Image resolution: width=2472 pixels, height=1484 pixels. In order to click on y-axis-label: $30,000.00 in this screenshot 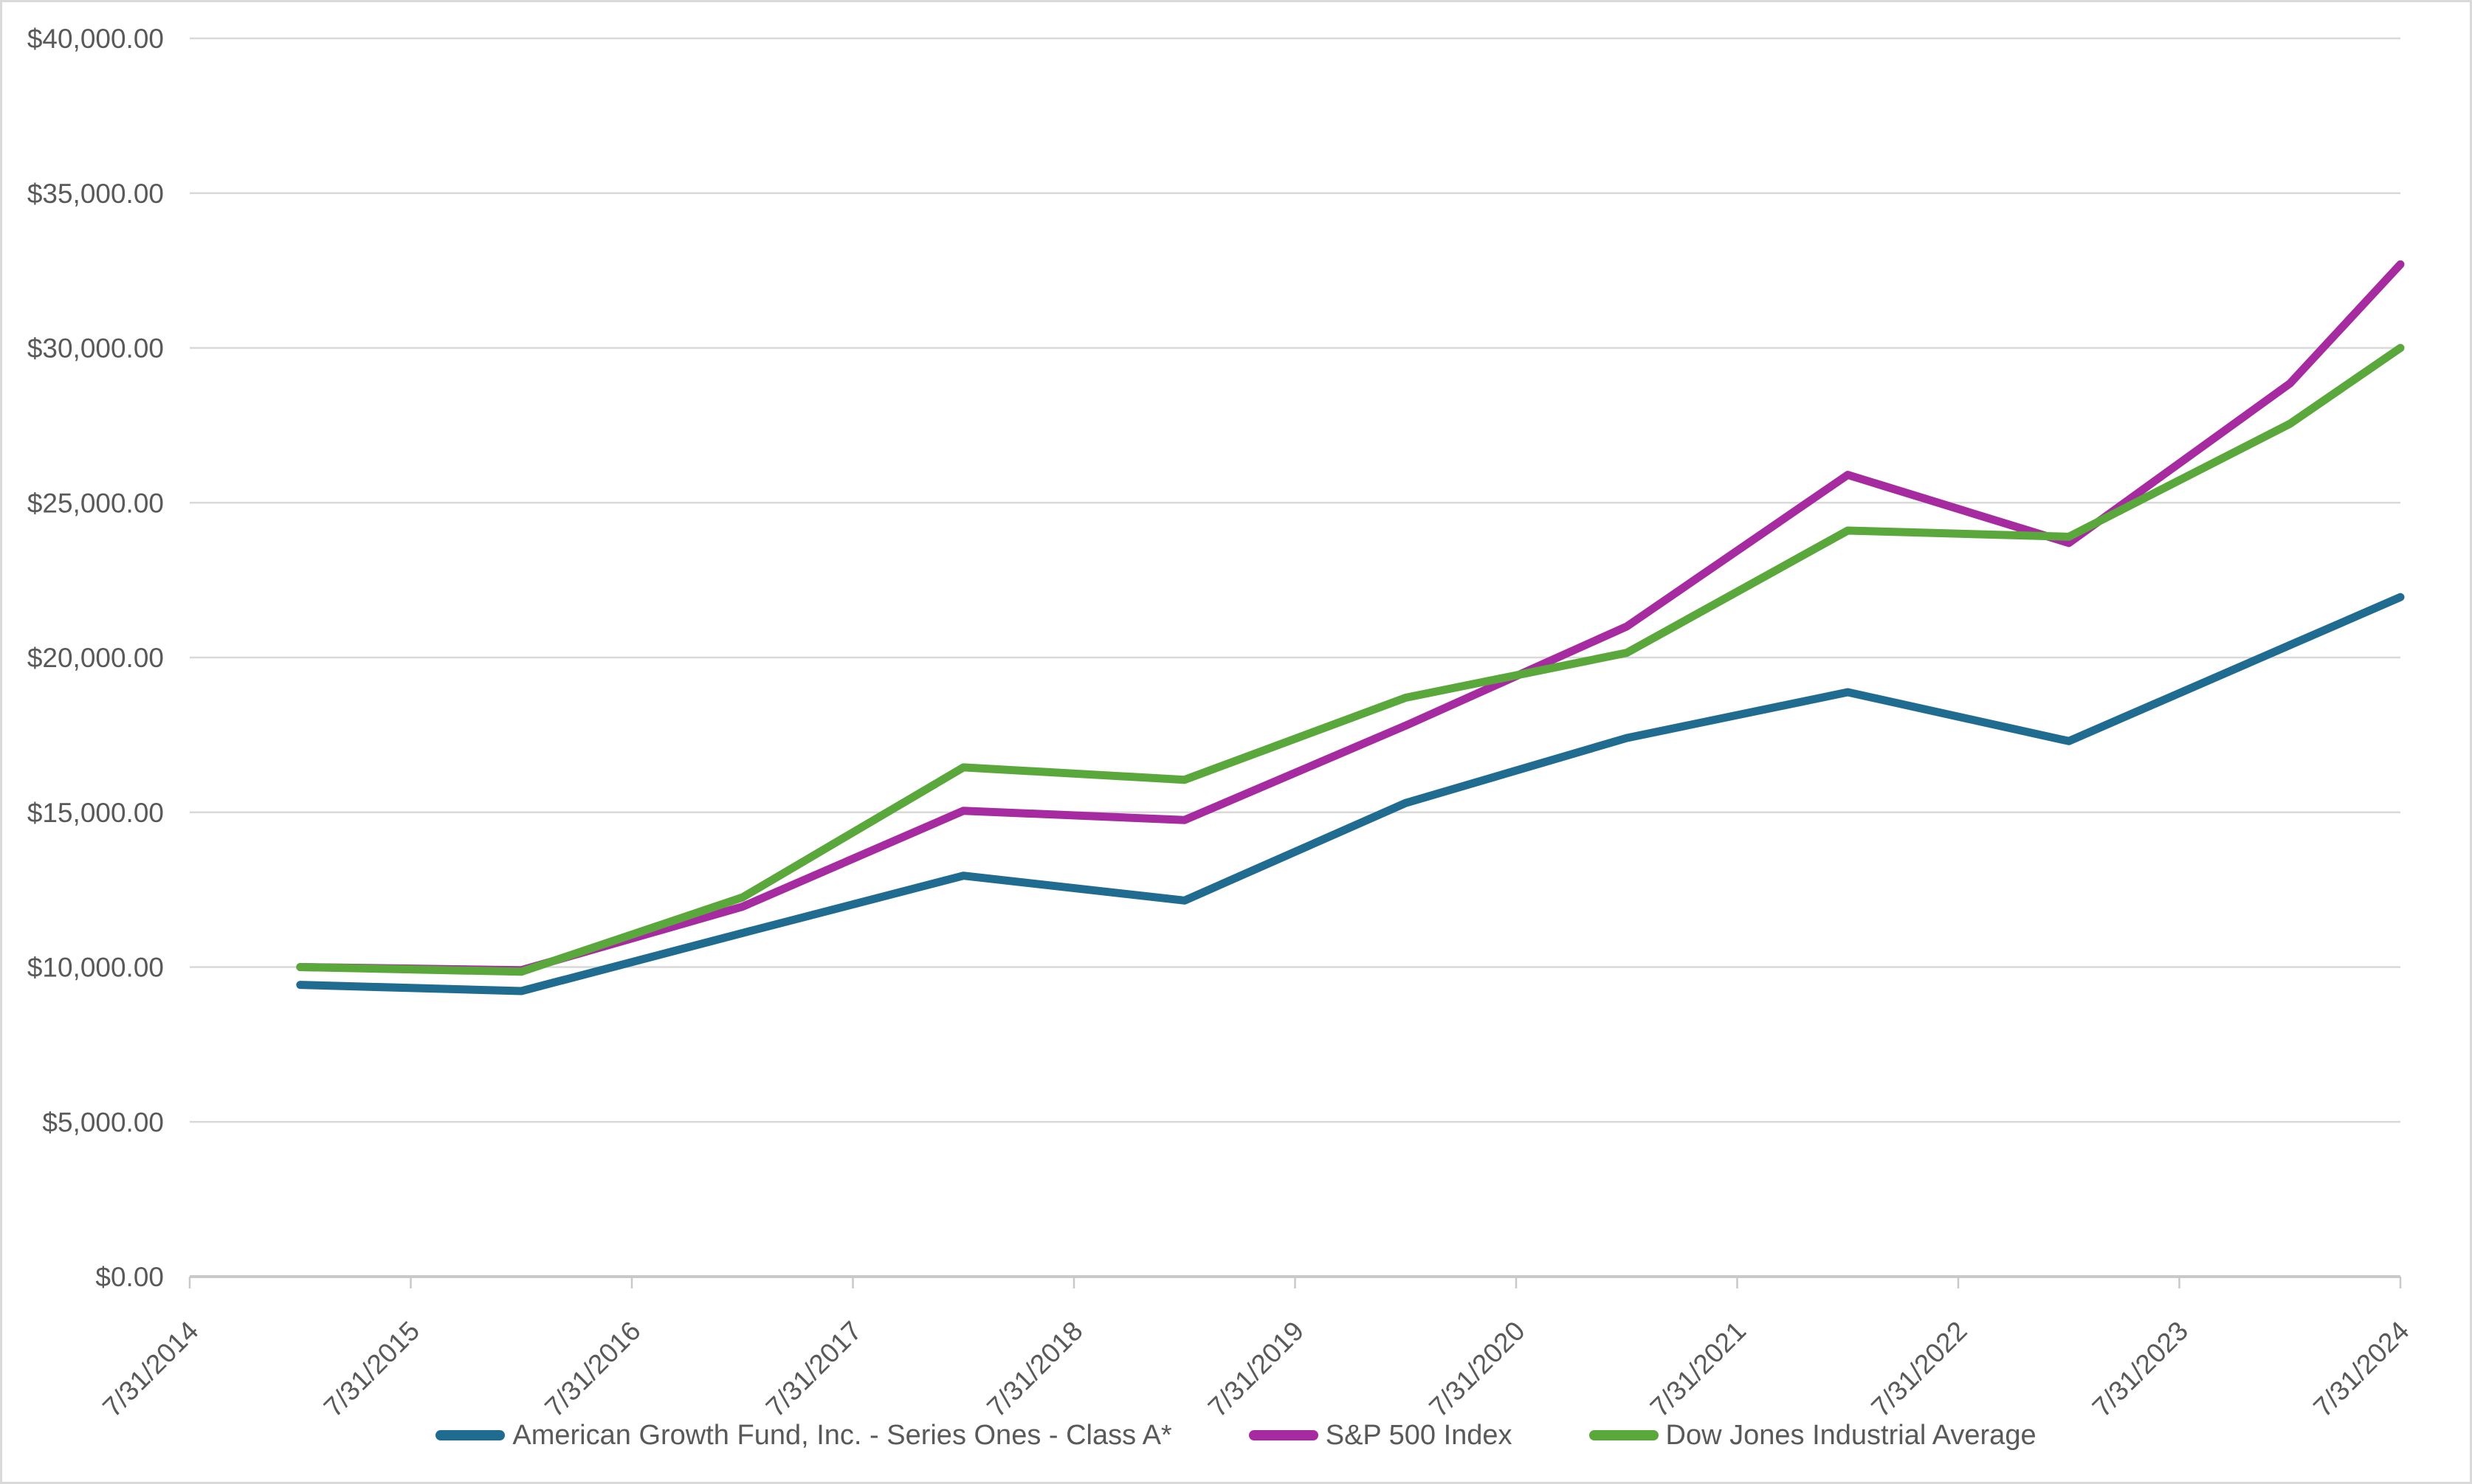, I will do `click(96, 349)`.